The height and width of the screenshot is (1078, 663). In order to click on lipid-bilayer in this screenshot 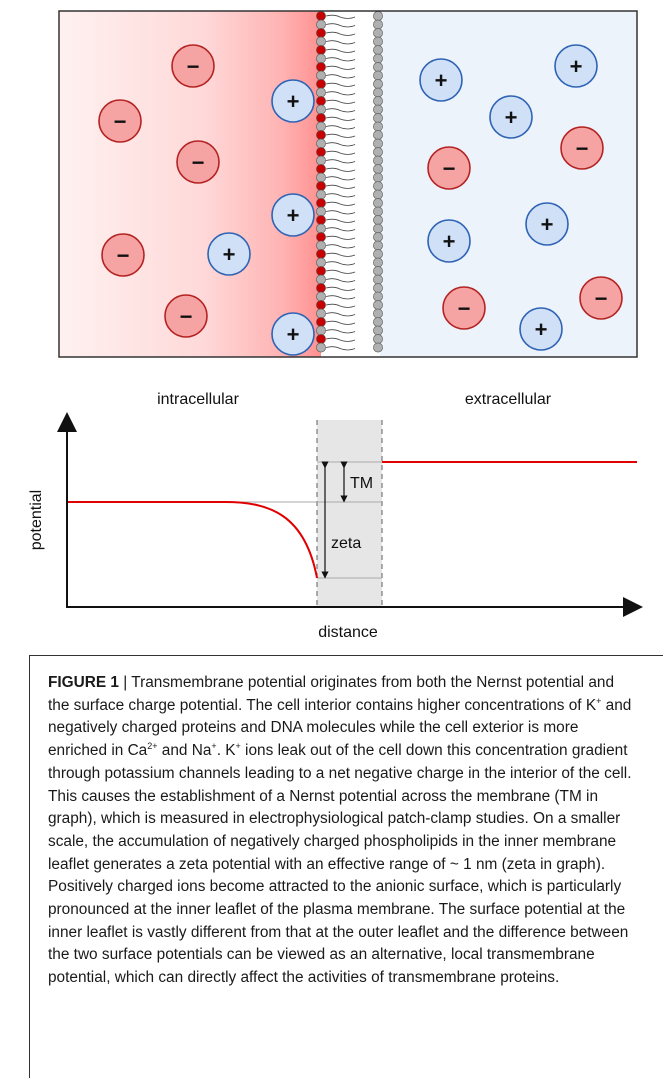, I will do `click(349, 182)`.